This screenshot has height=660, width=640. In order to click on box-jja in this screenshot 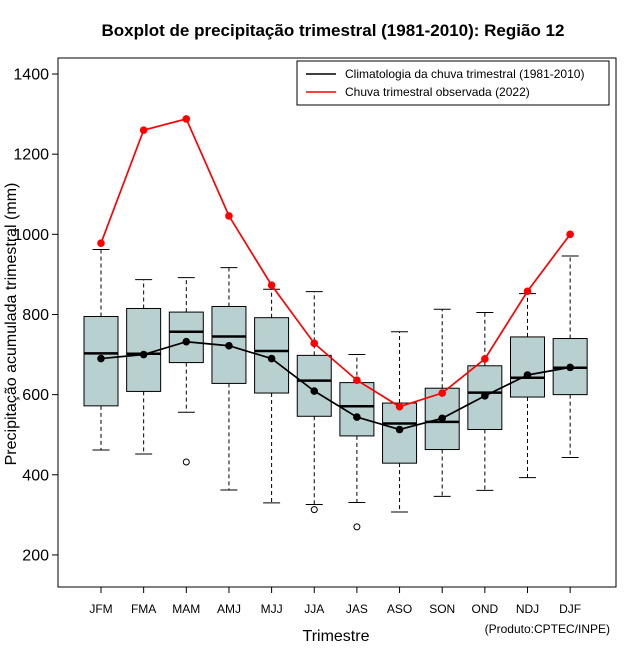, I will do `click(314, 402)`.